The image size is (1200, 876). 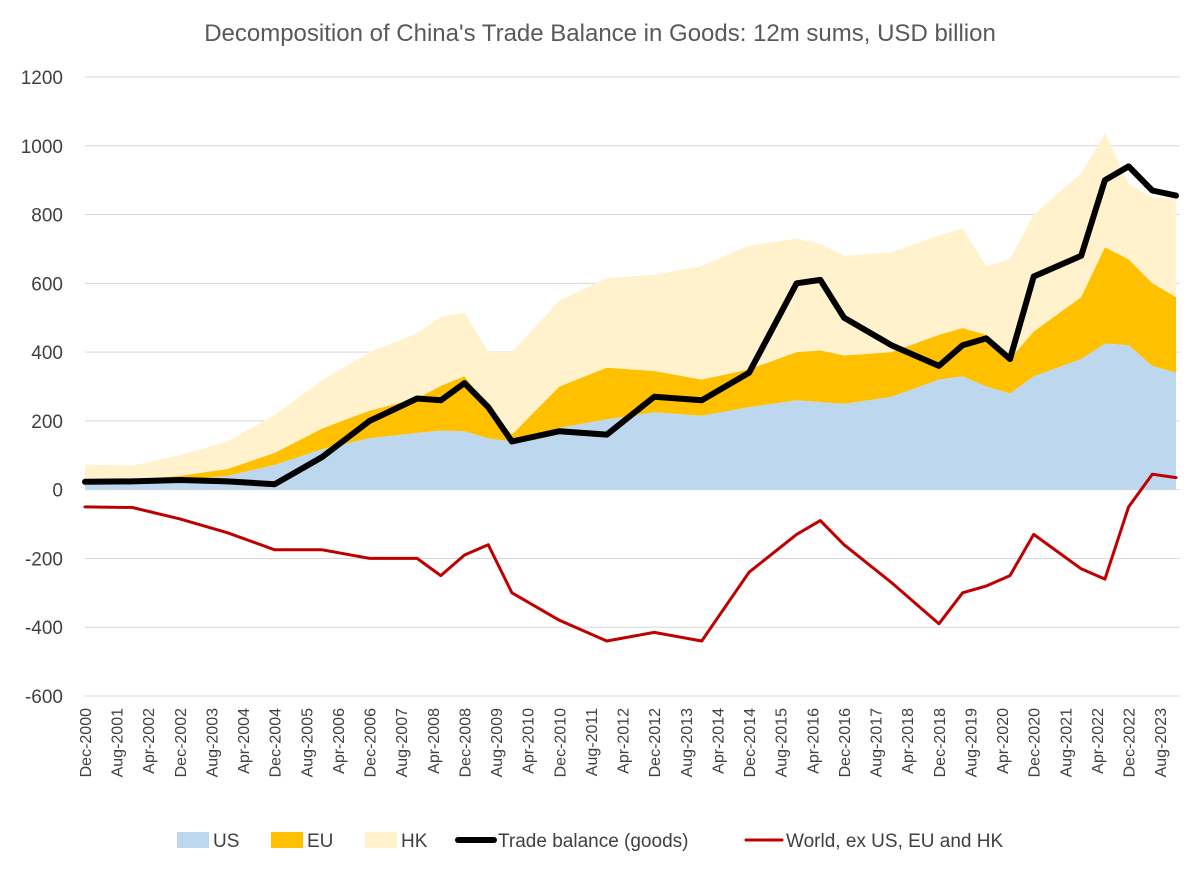 I want to click on x-tick-label: Dec-2006, so click(x=371, y=742).